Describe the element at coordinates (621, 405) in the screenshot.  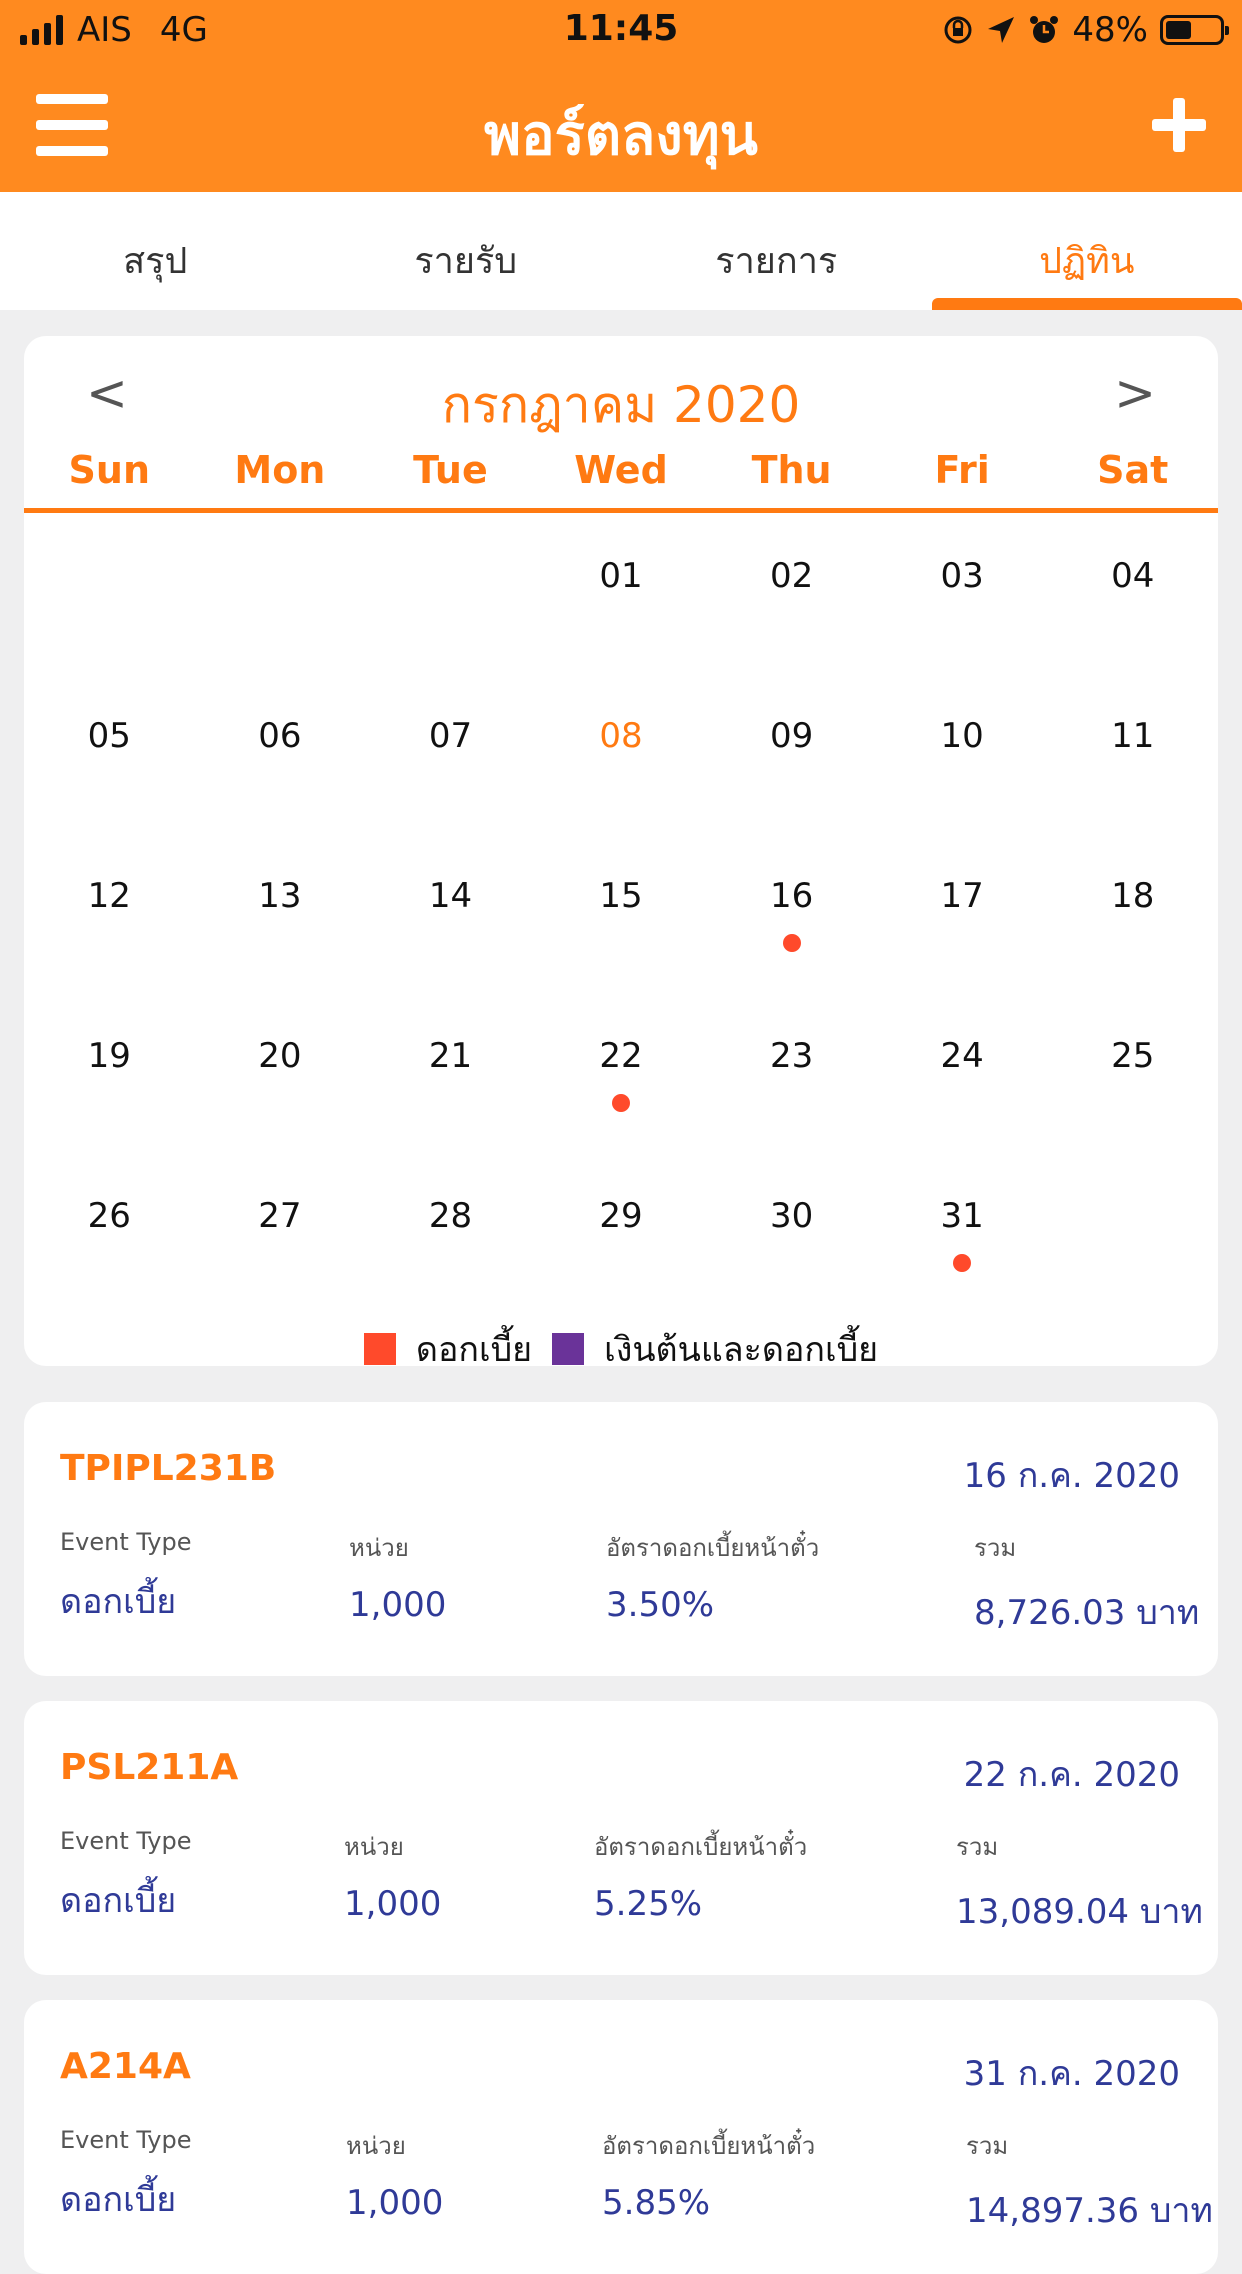
I see `month-label: กรกฎาคม 2020` at that location.